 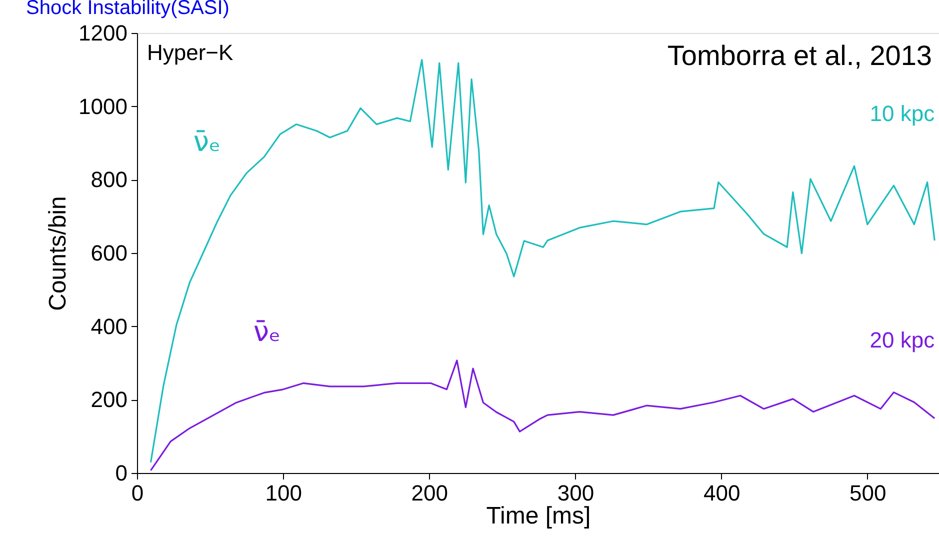 I want to click on y-axis-title: Counts/bin, so click(x=58, y=253).